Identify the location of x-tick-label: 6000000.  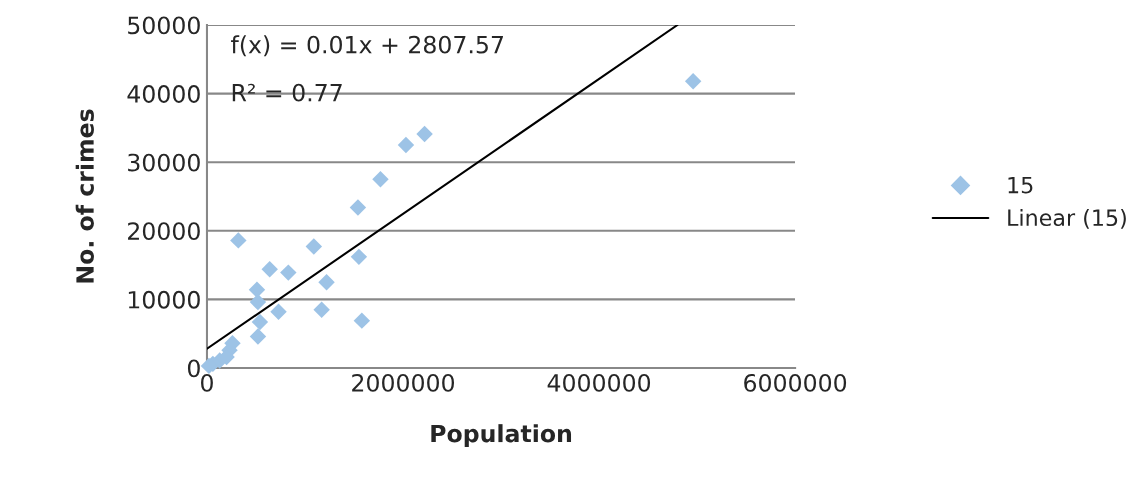
(795, 382).